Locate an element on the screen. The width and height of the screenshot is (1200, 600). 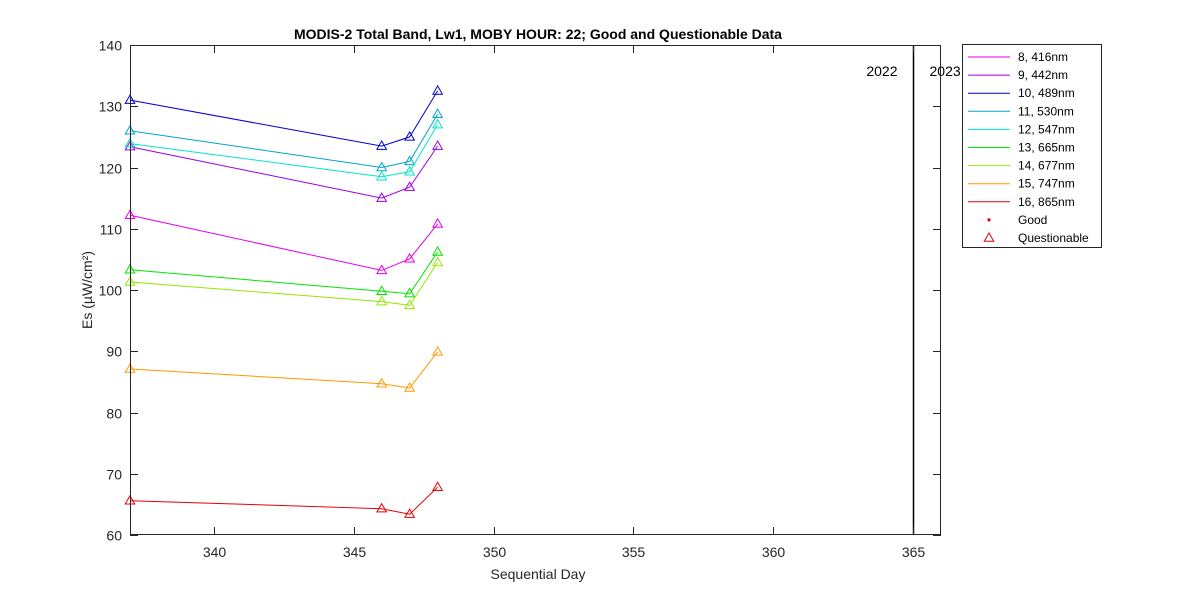
y-axis-label: Es (µW/cm²) is located at coordinates (87, 290).